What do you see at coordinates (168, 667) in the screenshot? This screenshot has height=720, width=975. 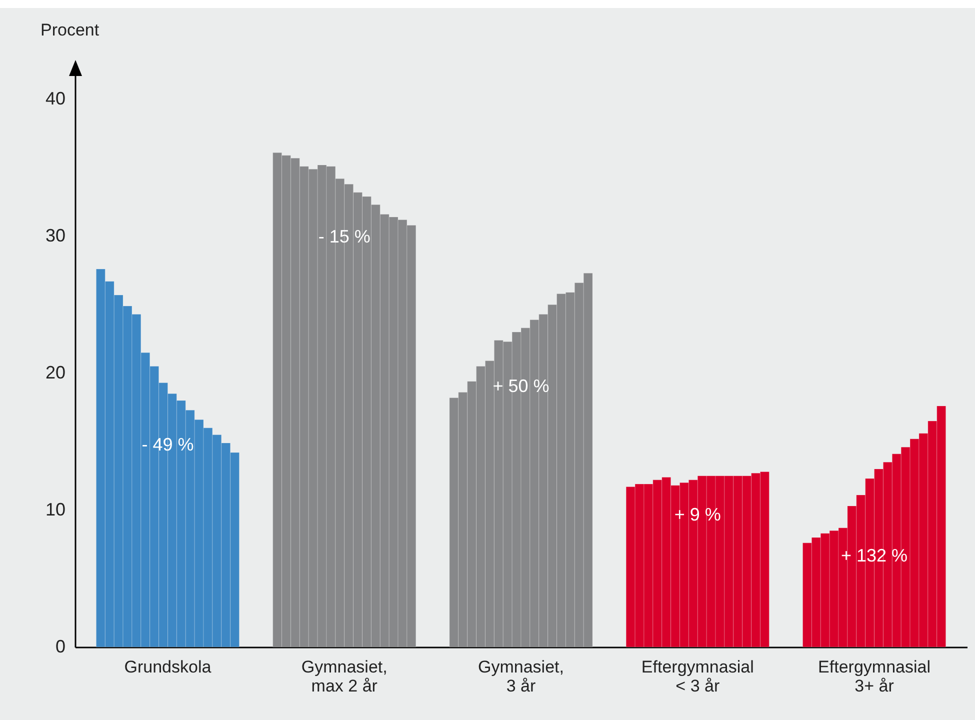 I see `x-tick-label: Grundskola` at bounding box center [168, 667].